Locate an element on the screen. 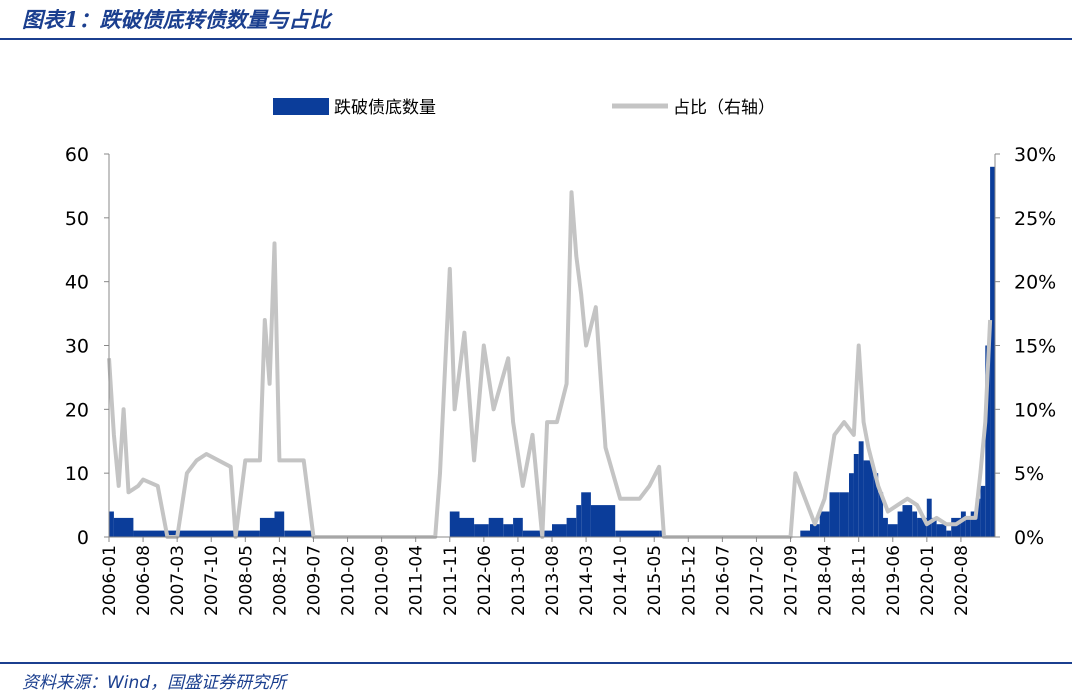  y-right-tick-label: 0% is located at coordinates (1029, 538).